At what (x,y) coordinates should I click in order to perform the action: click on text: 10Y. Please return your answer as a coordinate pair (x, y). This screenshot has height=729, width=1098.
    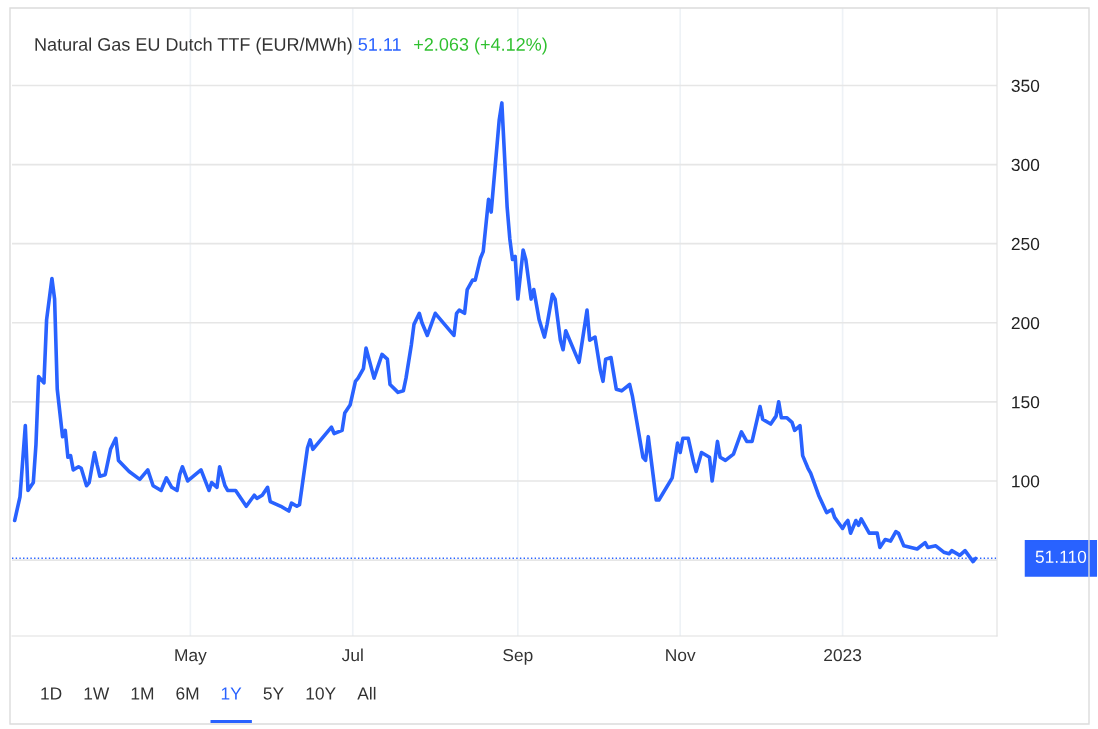
    Looking at the image, I should click on (321, 693).